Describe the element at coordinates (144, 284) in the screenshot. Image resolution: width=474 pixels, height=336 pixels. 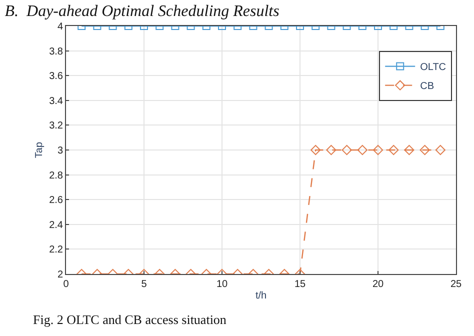
I see `x-tick-label: 5` at that location.